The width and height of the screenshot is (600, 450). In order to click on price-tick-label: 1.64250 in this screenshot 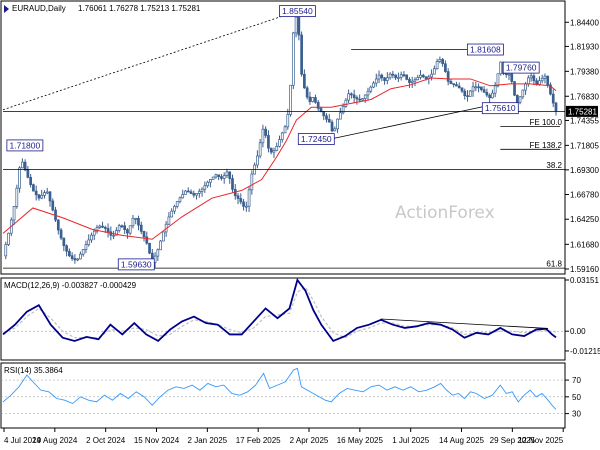, I will do `click(584, 219)`.